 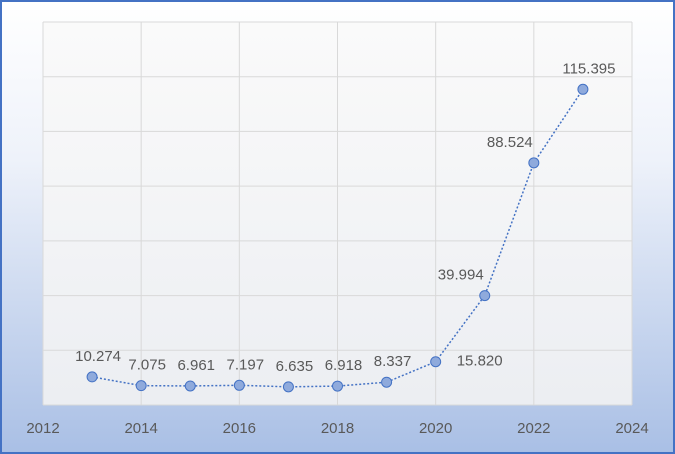 What do you see at coordinates (588, 68) in the screenshot?
I see `data-label: 115.395` at bounding box center [588, 68].